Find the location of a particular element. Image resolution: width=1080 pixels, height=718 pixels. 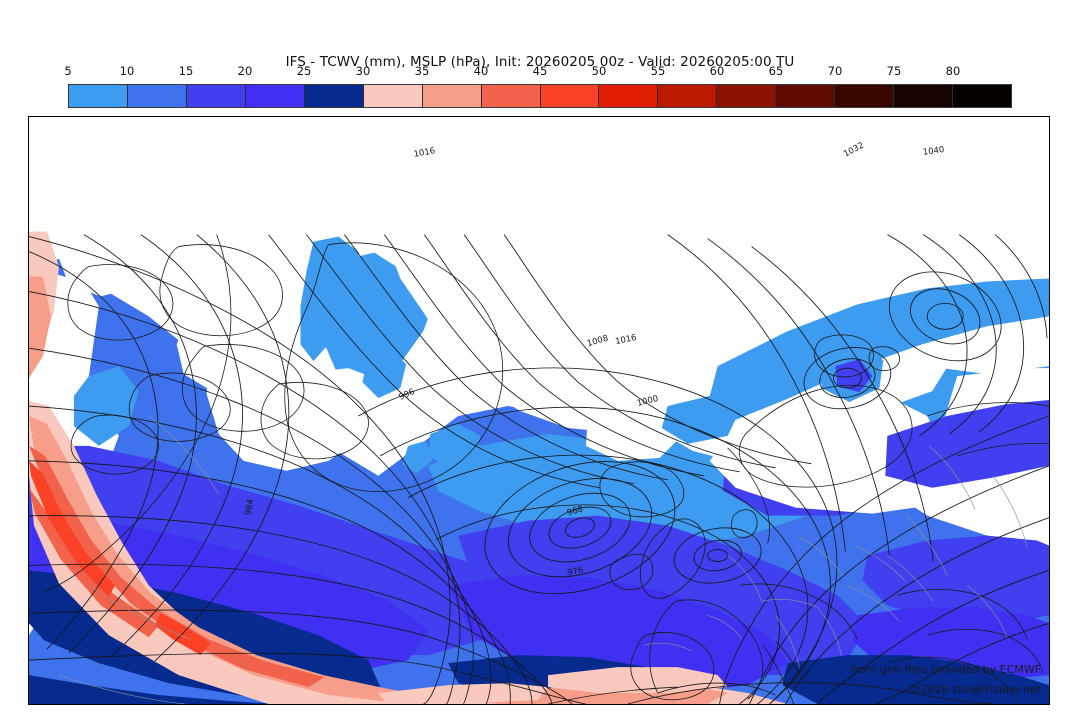

colorbar-tick-55: 55 is located at coordinates (658, 71).